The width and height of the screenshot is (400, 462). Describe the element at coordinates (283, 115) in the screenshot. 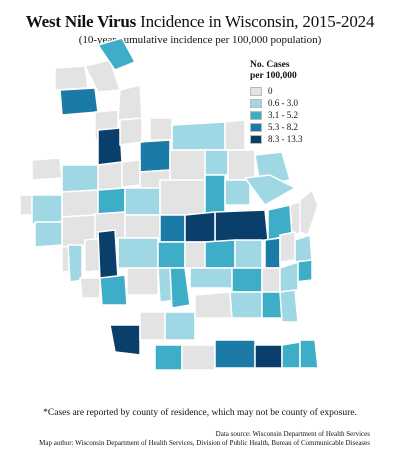

I see `legend-label-2: 3.1 - 5.2` at that location.